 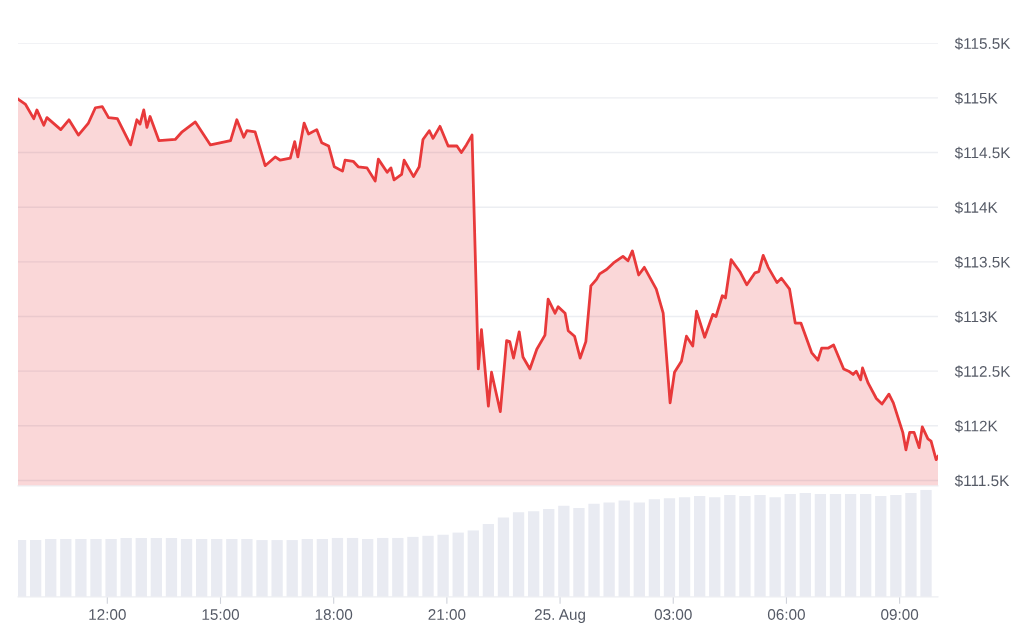 What do you see at coordinates (559, 616) in the screenshot?
I see `x-tick-label: 25. Aug` at bounding box center [559, 616].